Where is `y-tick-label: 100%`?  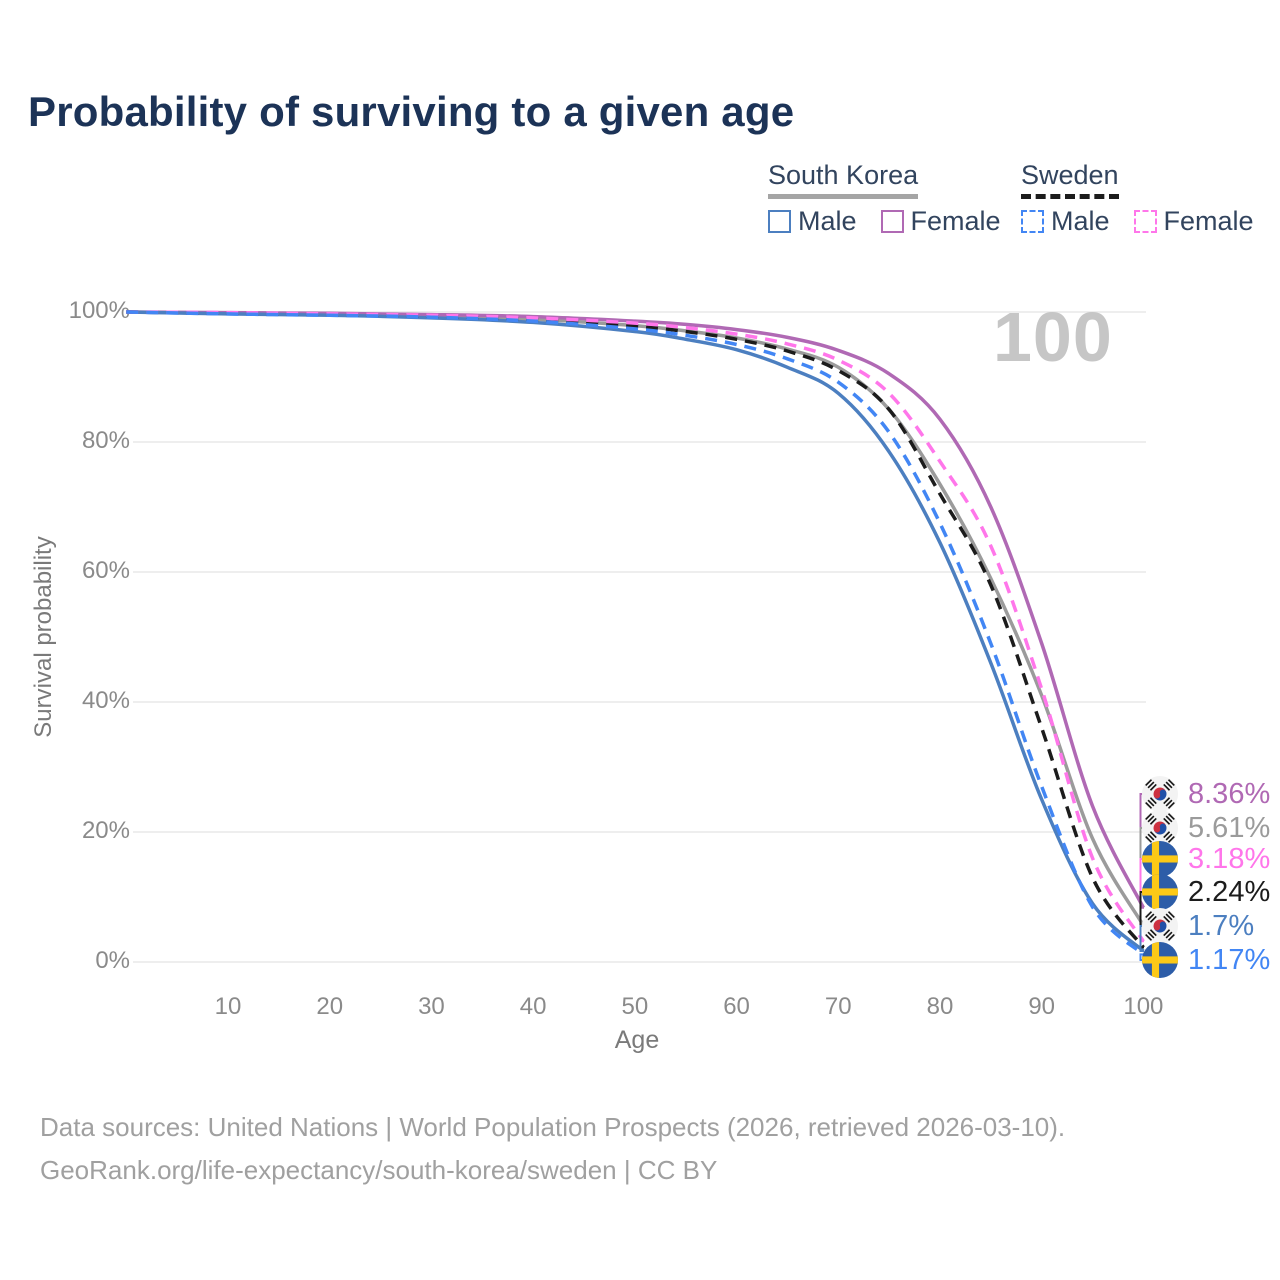 y-tick-label: 100% is located at coordinates (99, 310).